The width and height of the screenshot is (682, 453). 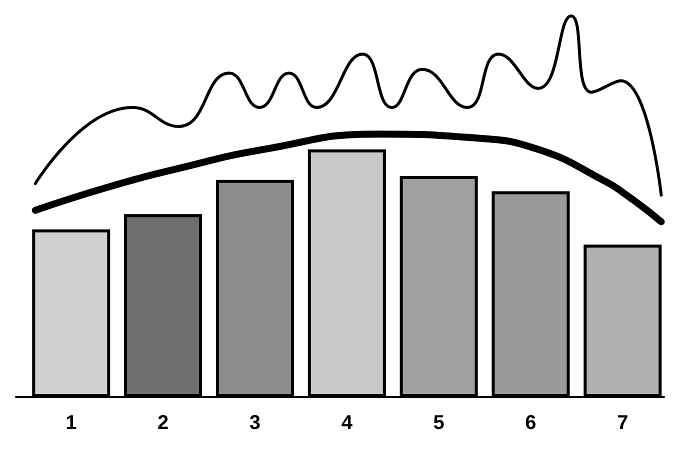 What do you see at coordinates (530, 423) in the screenshot?
I see `x-tick-label: 6` at bounding box center [530, 423].